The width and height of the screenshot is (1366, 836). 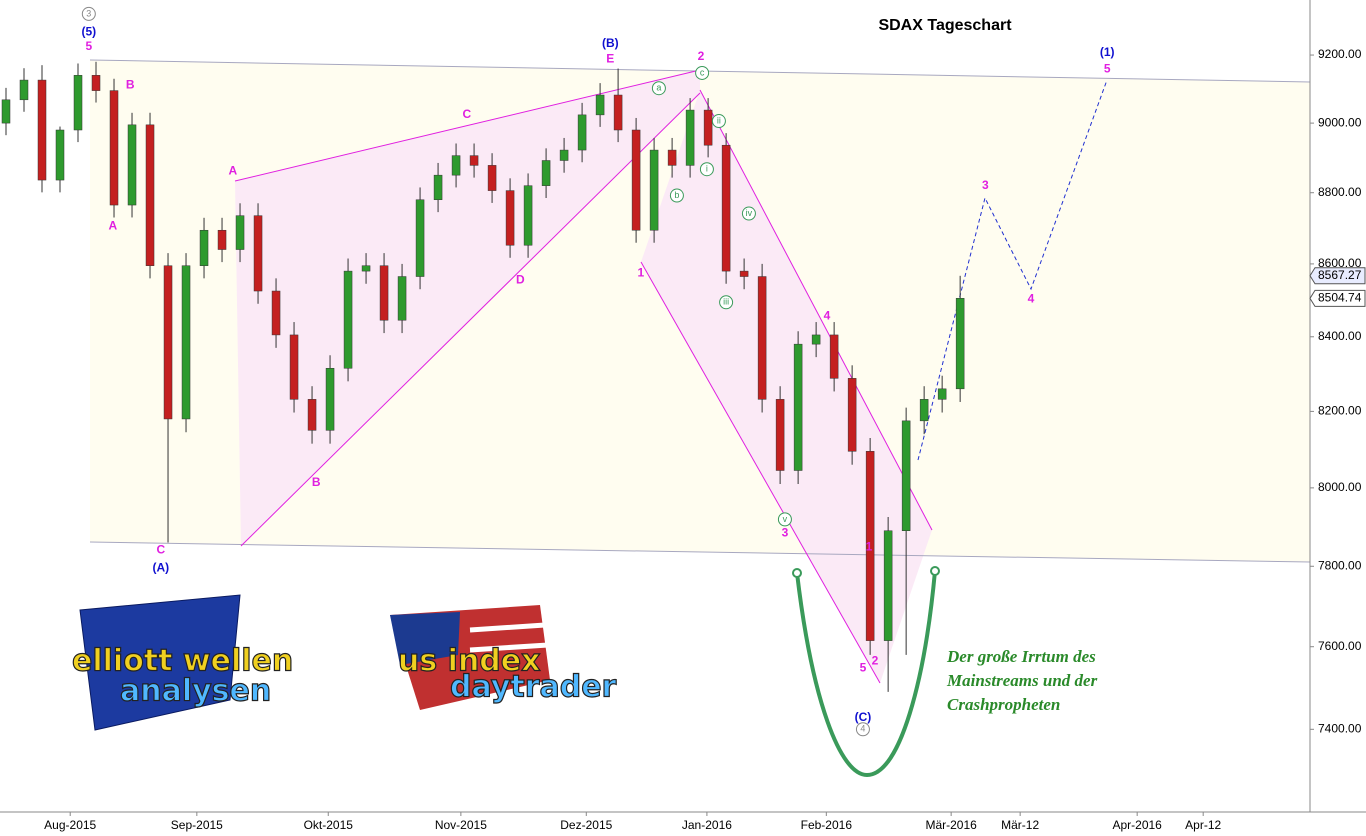 I want to click on wave-label: D, so click(x=520, y=279).